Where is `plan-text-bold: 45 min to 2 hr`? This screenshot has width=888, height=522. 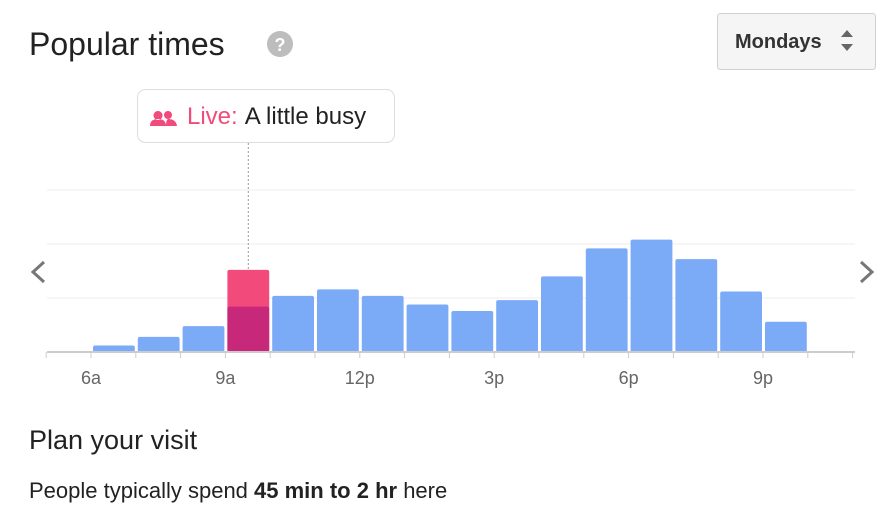
plan-text-bold: 45 min to 2 hr is located at coordinates (325, 490).